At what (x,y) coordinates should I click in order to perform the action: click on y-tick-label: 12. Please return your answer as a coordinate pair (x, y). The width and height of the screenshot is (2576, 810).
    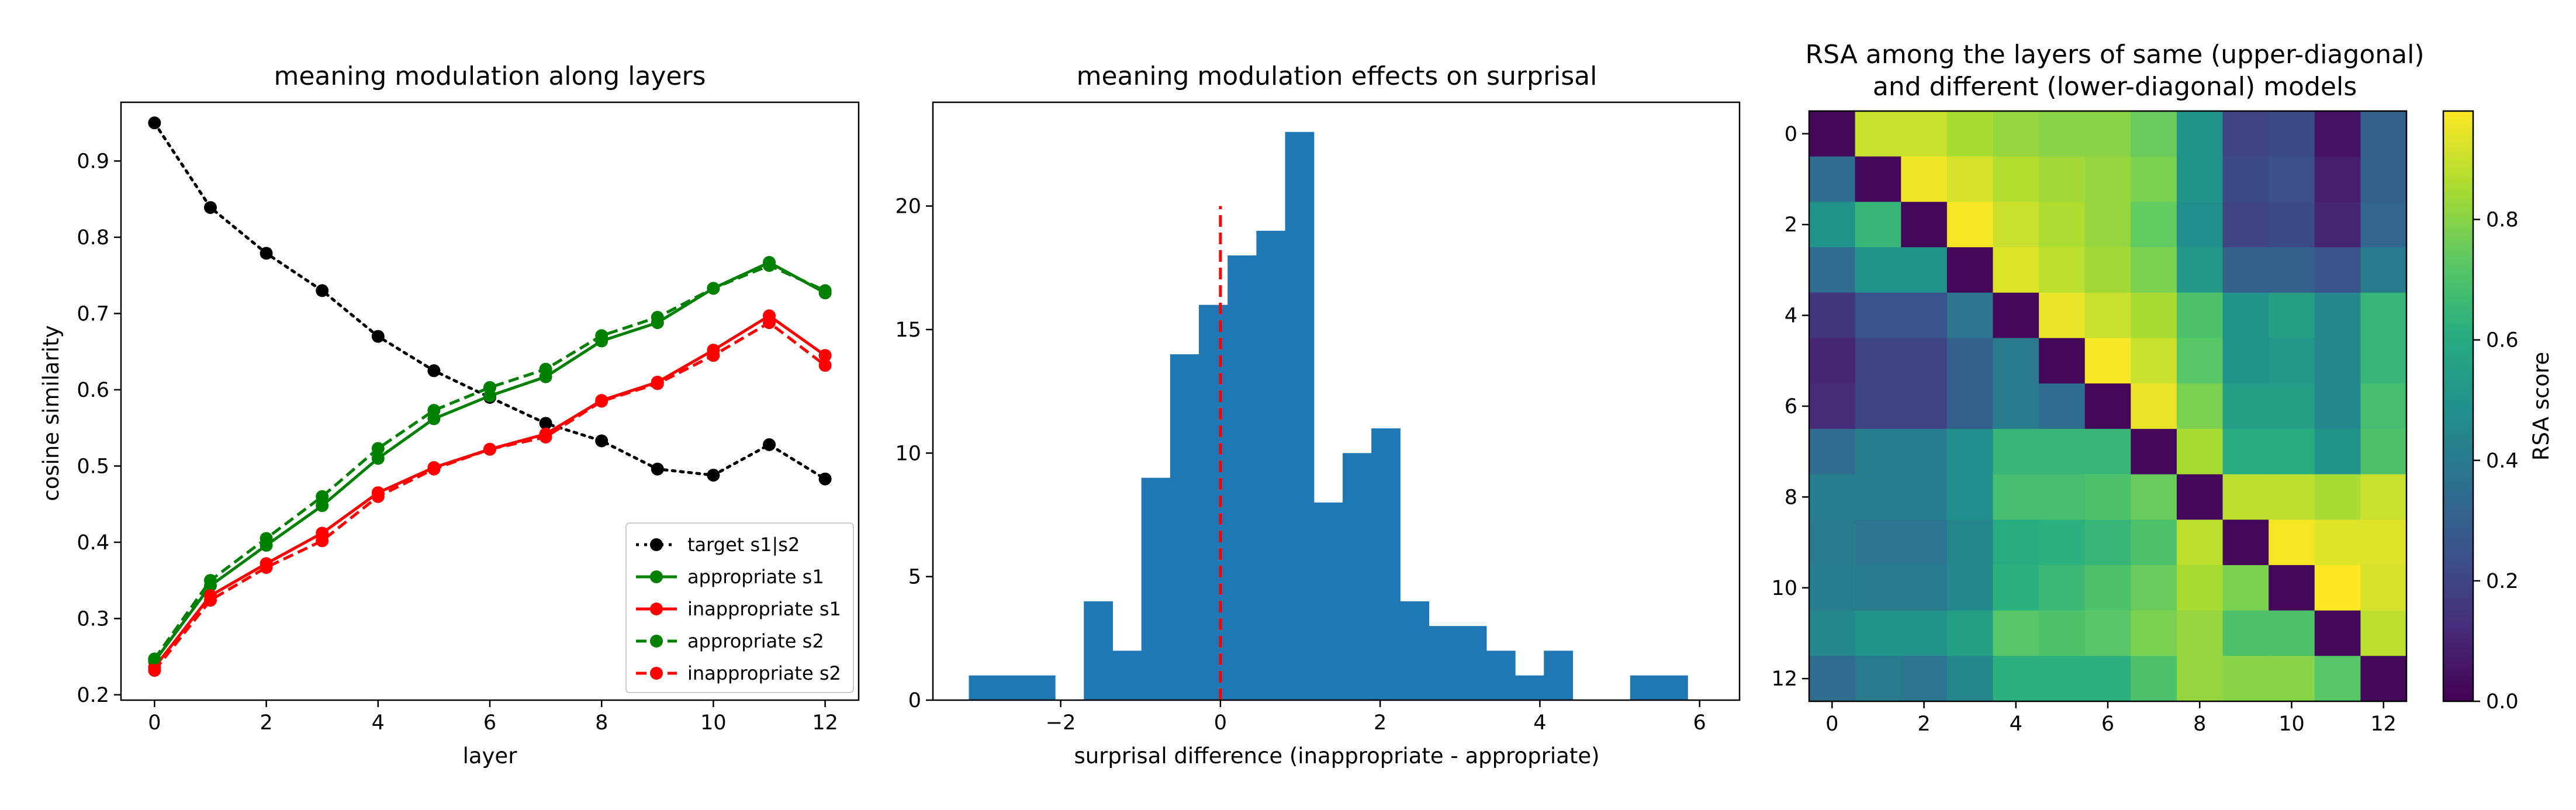
    Looking at the image, I should click on (1784, 679).